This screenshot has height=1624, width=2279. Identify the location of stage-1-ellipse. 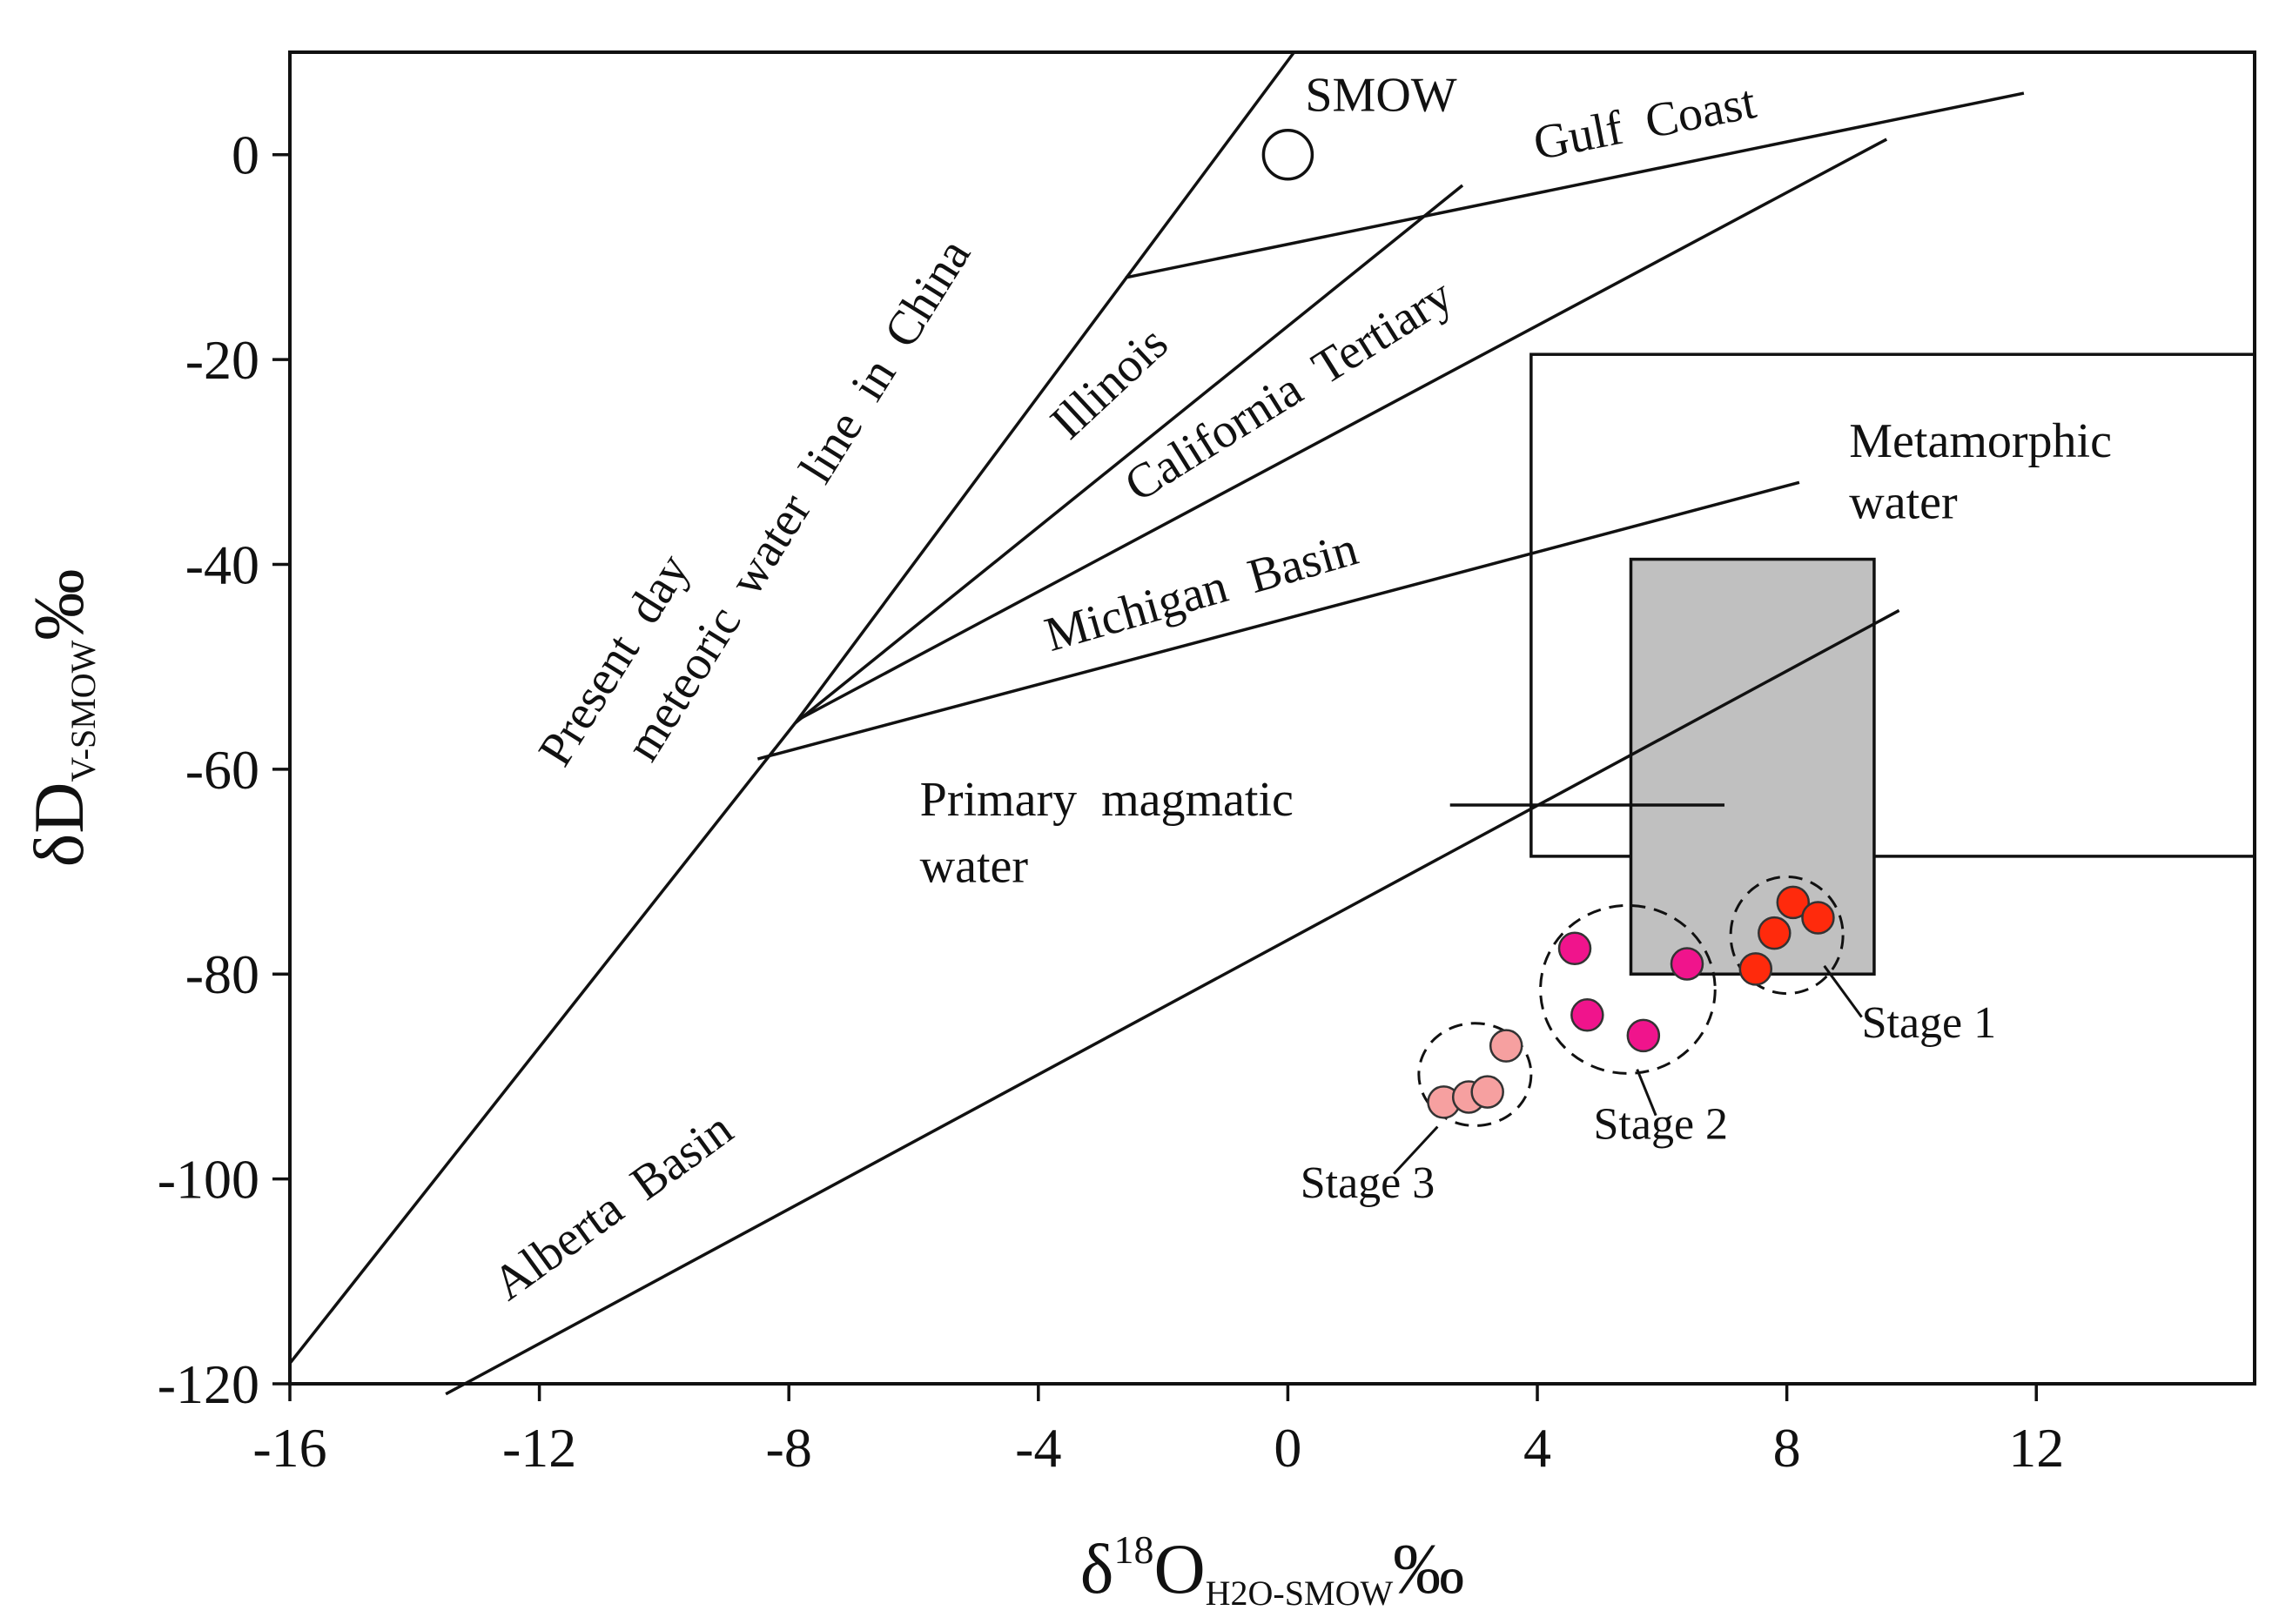
(1787, 936).